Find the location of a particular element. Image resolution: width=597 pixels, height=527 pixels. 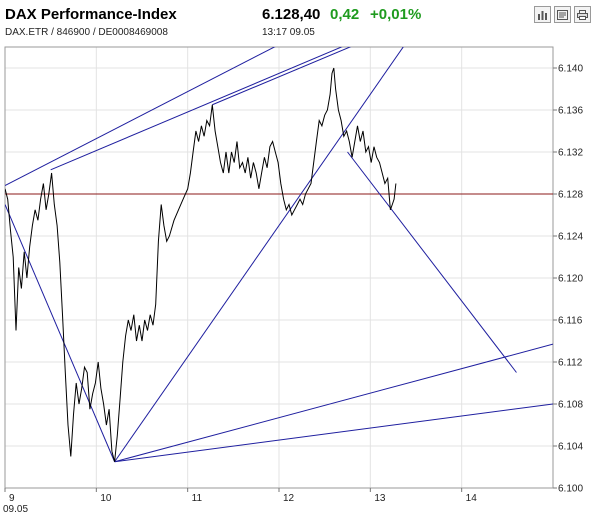

y-tick-label: 6.108 is located at coordinates (570, 405).